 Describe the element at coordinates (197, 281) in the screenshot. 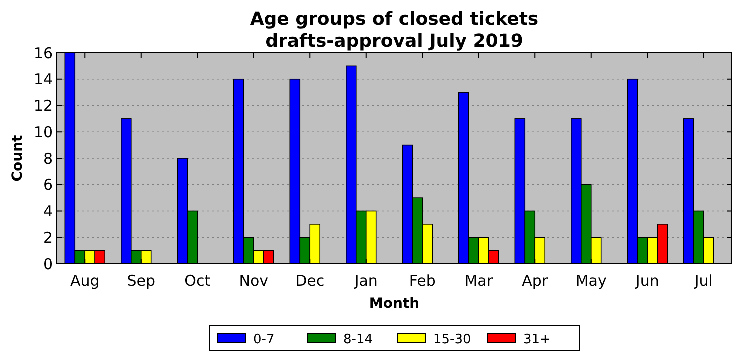

I see `x-tick-label: Oct` at that location.